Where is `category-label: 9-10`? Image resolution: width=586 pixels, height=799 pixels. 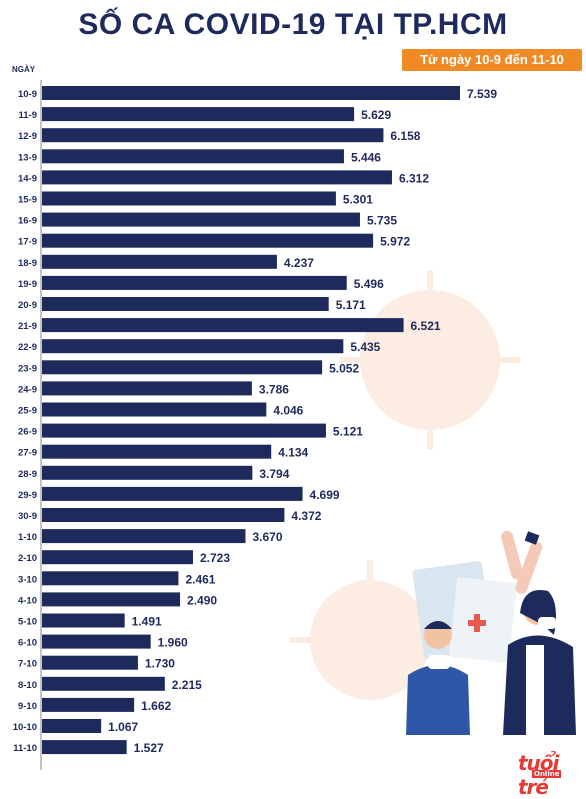
category-label: 9-10 is located at coordinates (27, 706).